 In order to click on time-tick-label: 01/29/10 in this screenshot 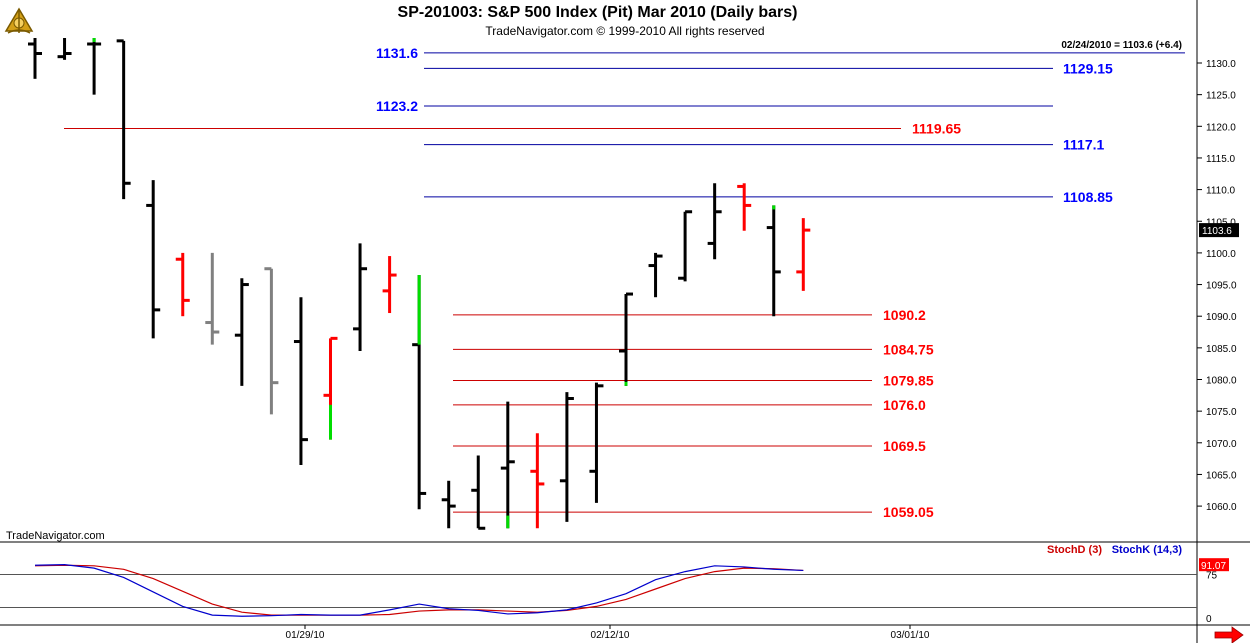, I will do `click(305, 635)`.